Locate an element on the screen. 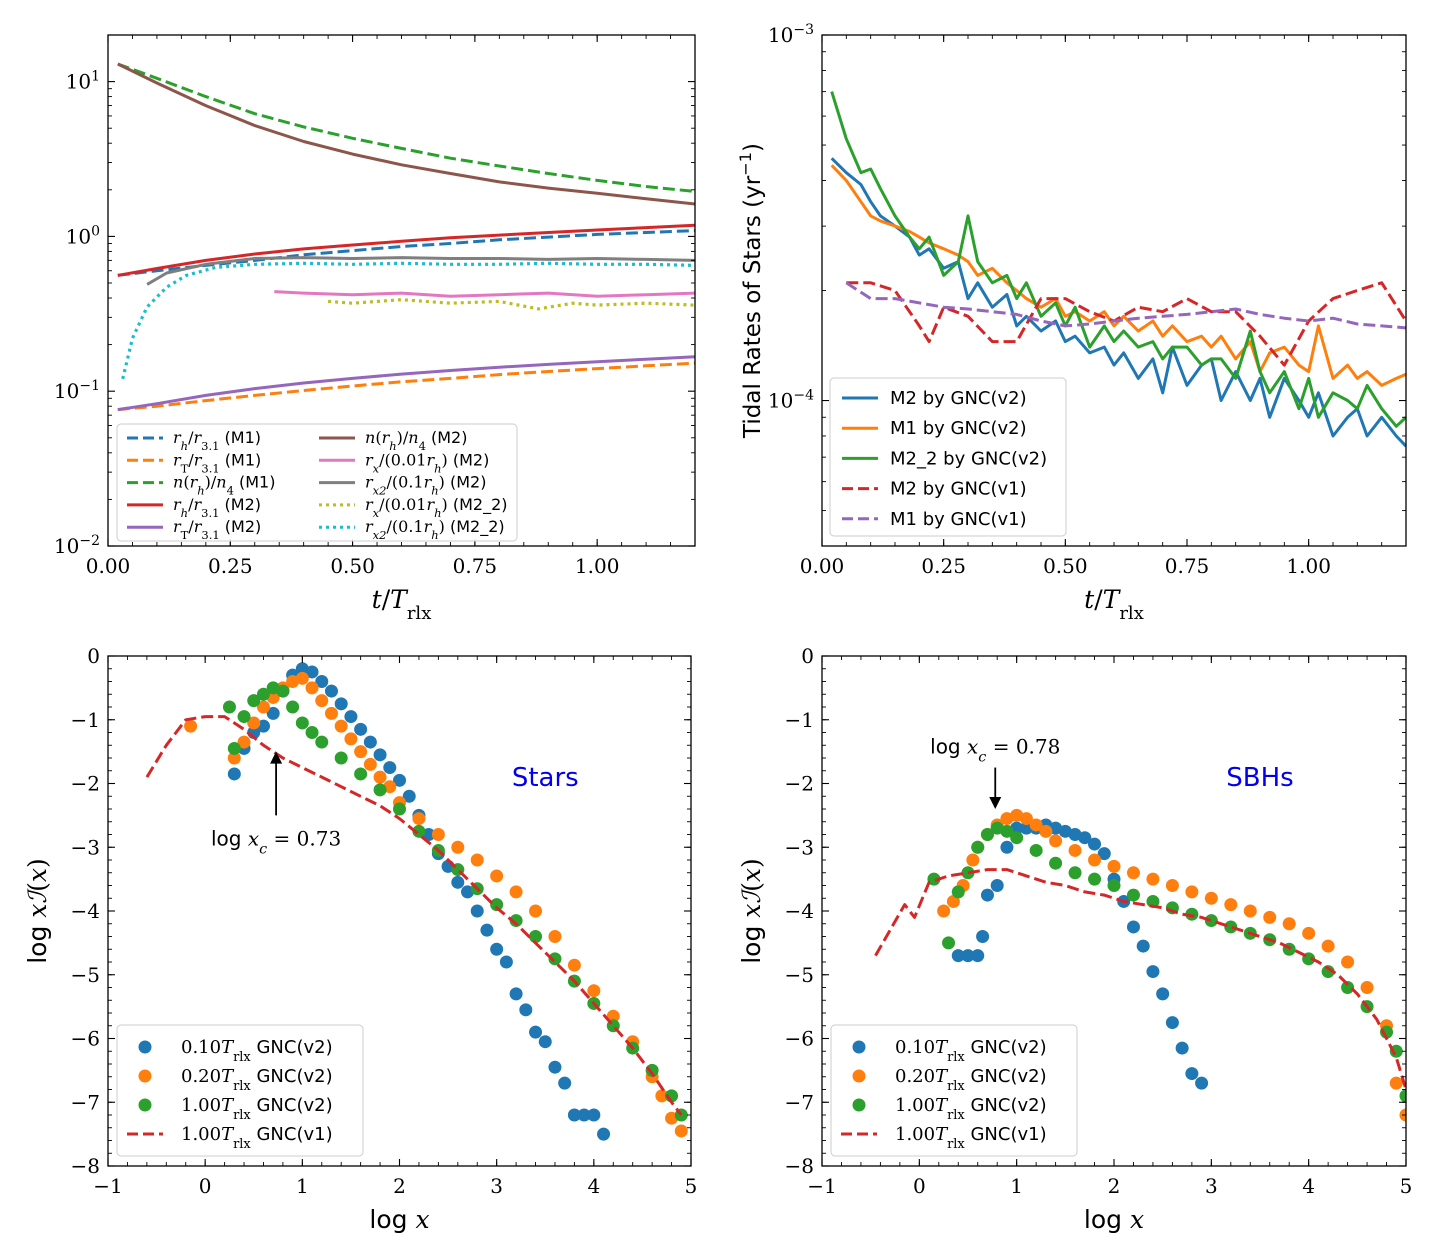 The height and width of the screenshot is (1260, 1440). series-group is located at coordinates (1140, 965).